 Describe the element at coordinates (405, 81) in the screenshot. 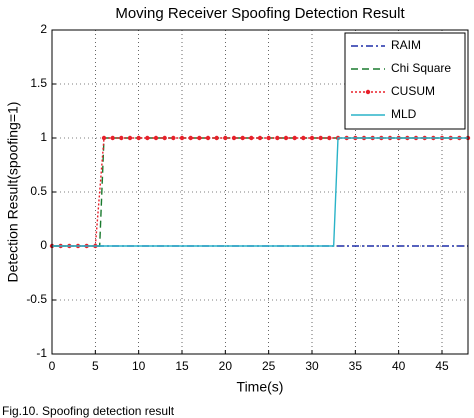

I see `legend-box` at that location.